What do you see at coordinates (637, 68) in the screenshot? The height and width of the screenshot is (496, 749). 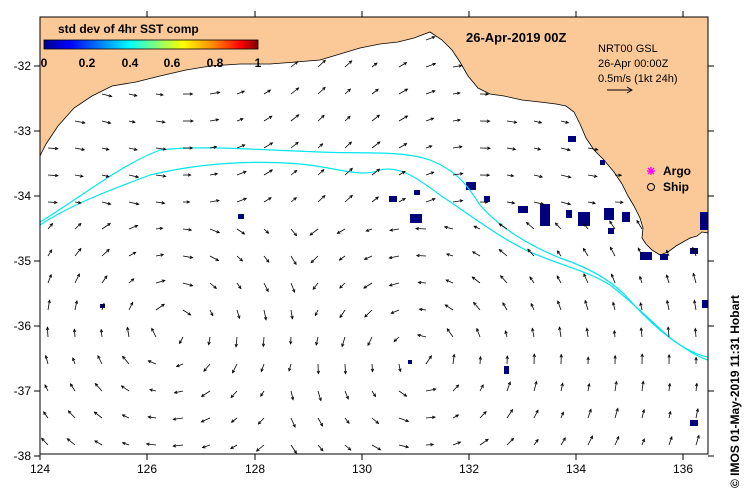 I see `info-legend: NRT00 GSL 26-Apr 00:00Z 0.5m/s (1kt 24h)` at bounding box center [637, 68].